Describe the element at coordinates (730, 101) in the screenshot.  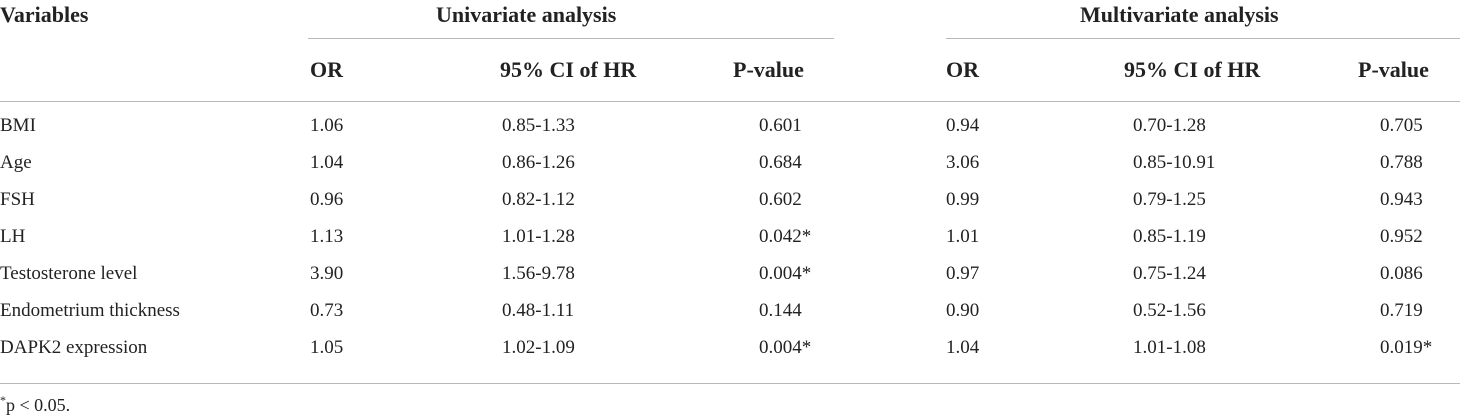
I see `header-rule` at that location.